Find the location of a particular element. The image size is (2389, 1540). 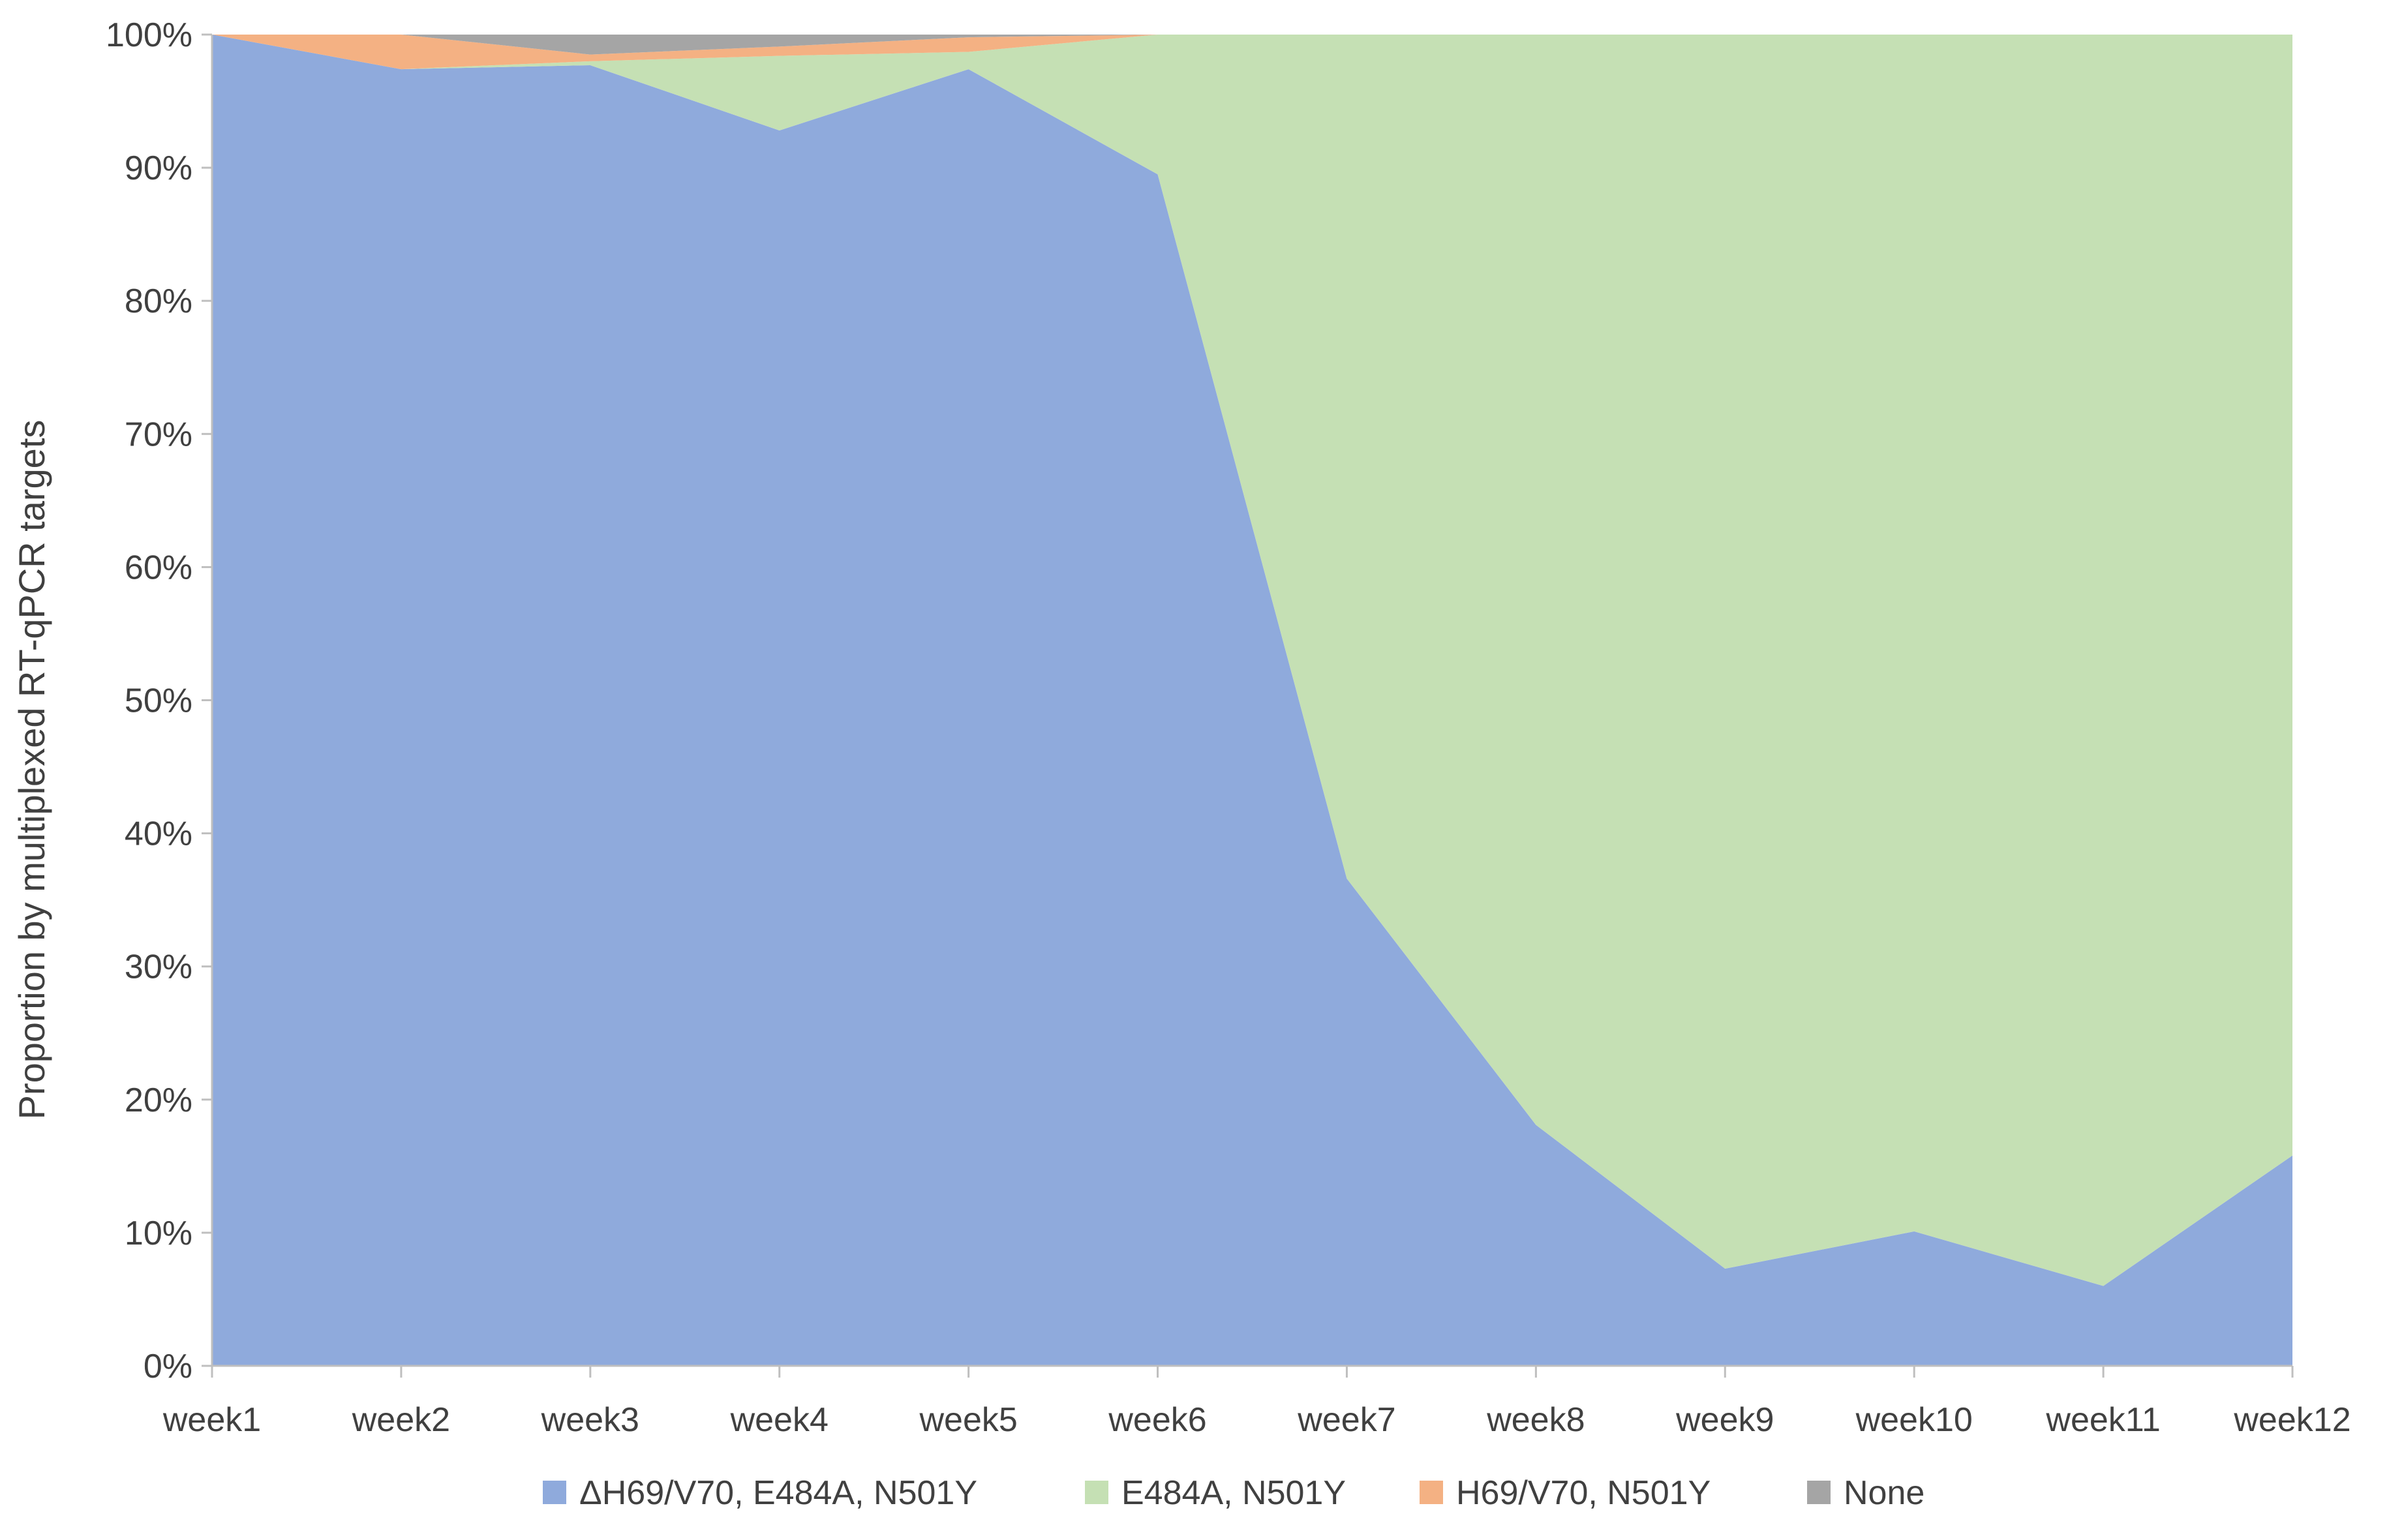

x-tick-label: week2 is located at coordinates (401, 1420).